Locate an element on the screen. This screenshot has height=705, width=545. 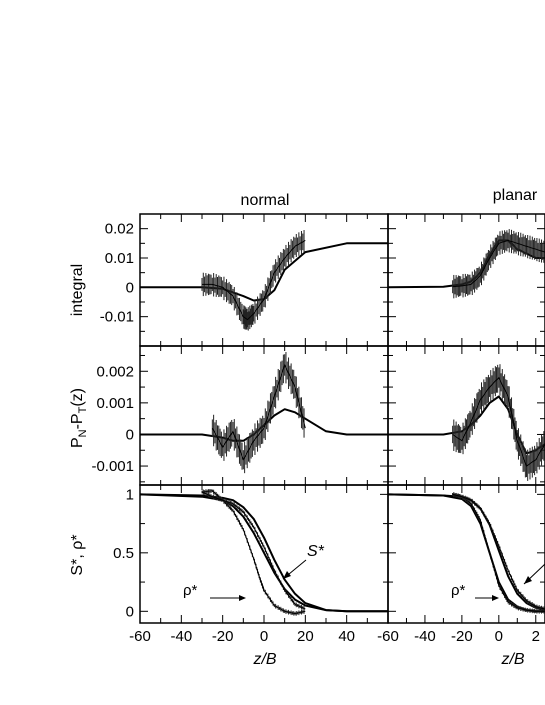
y-tick-label: 0.02 is located at coordinates (119, 229).